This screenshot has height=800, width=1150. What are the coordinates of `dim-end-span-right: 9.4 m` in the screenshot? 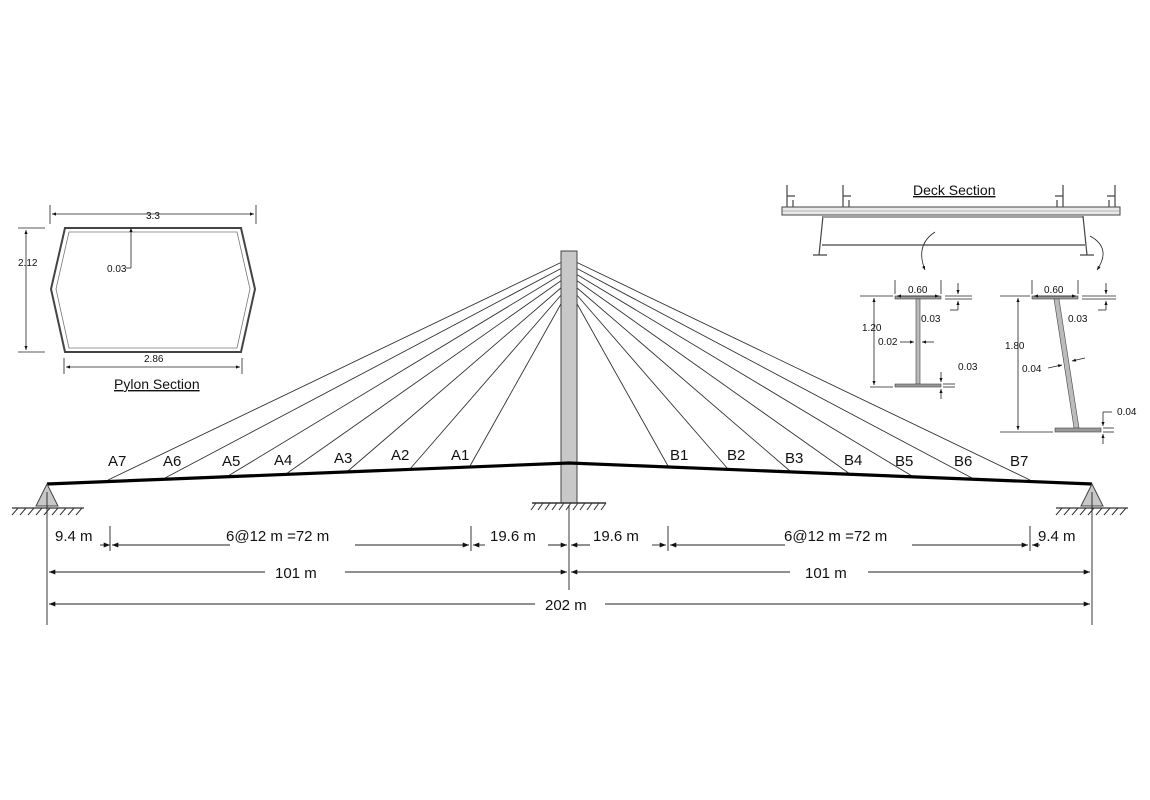 It's located at (1057, 536).